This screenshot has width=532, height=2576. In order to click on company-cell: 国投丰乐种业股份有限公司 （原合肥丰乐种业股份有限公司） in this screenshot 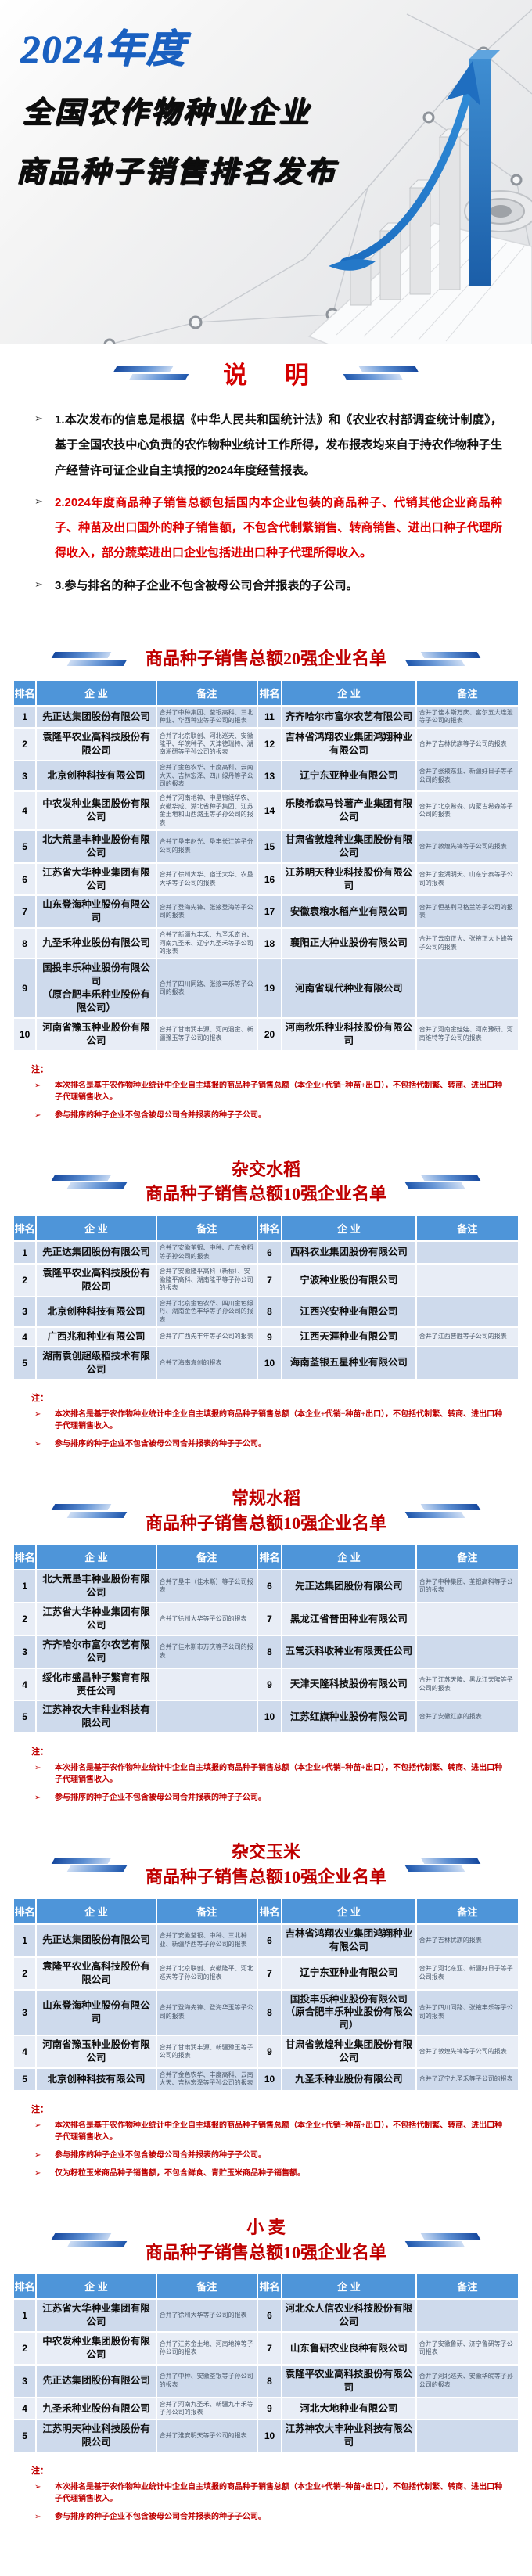, I will do `click(96, 988)`.